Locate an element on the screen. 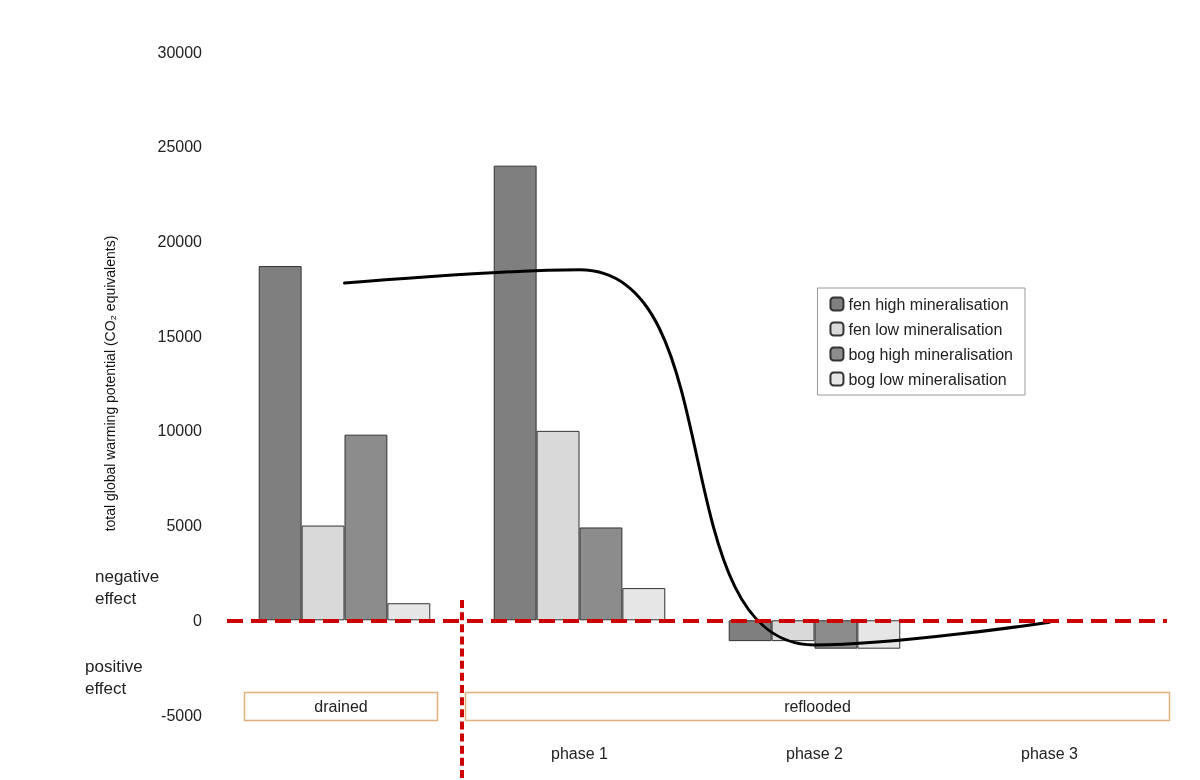 The image size is (1200, 780). y-tick-label: 30000 is located at coordinates (180, 52).